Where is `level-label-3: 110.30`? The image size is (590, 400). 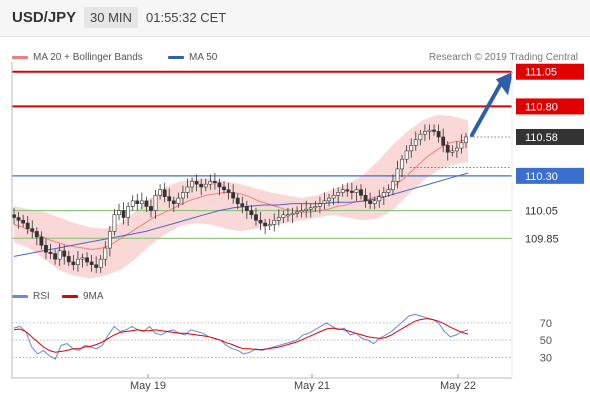
level-label-3: 110.30 is located at coordinates (541, 177).